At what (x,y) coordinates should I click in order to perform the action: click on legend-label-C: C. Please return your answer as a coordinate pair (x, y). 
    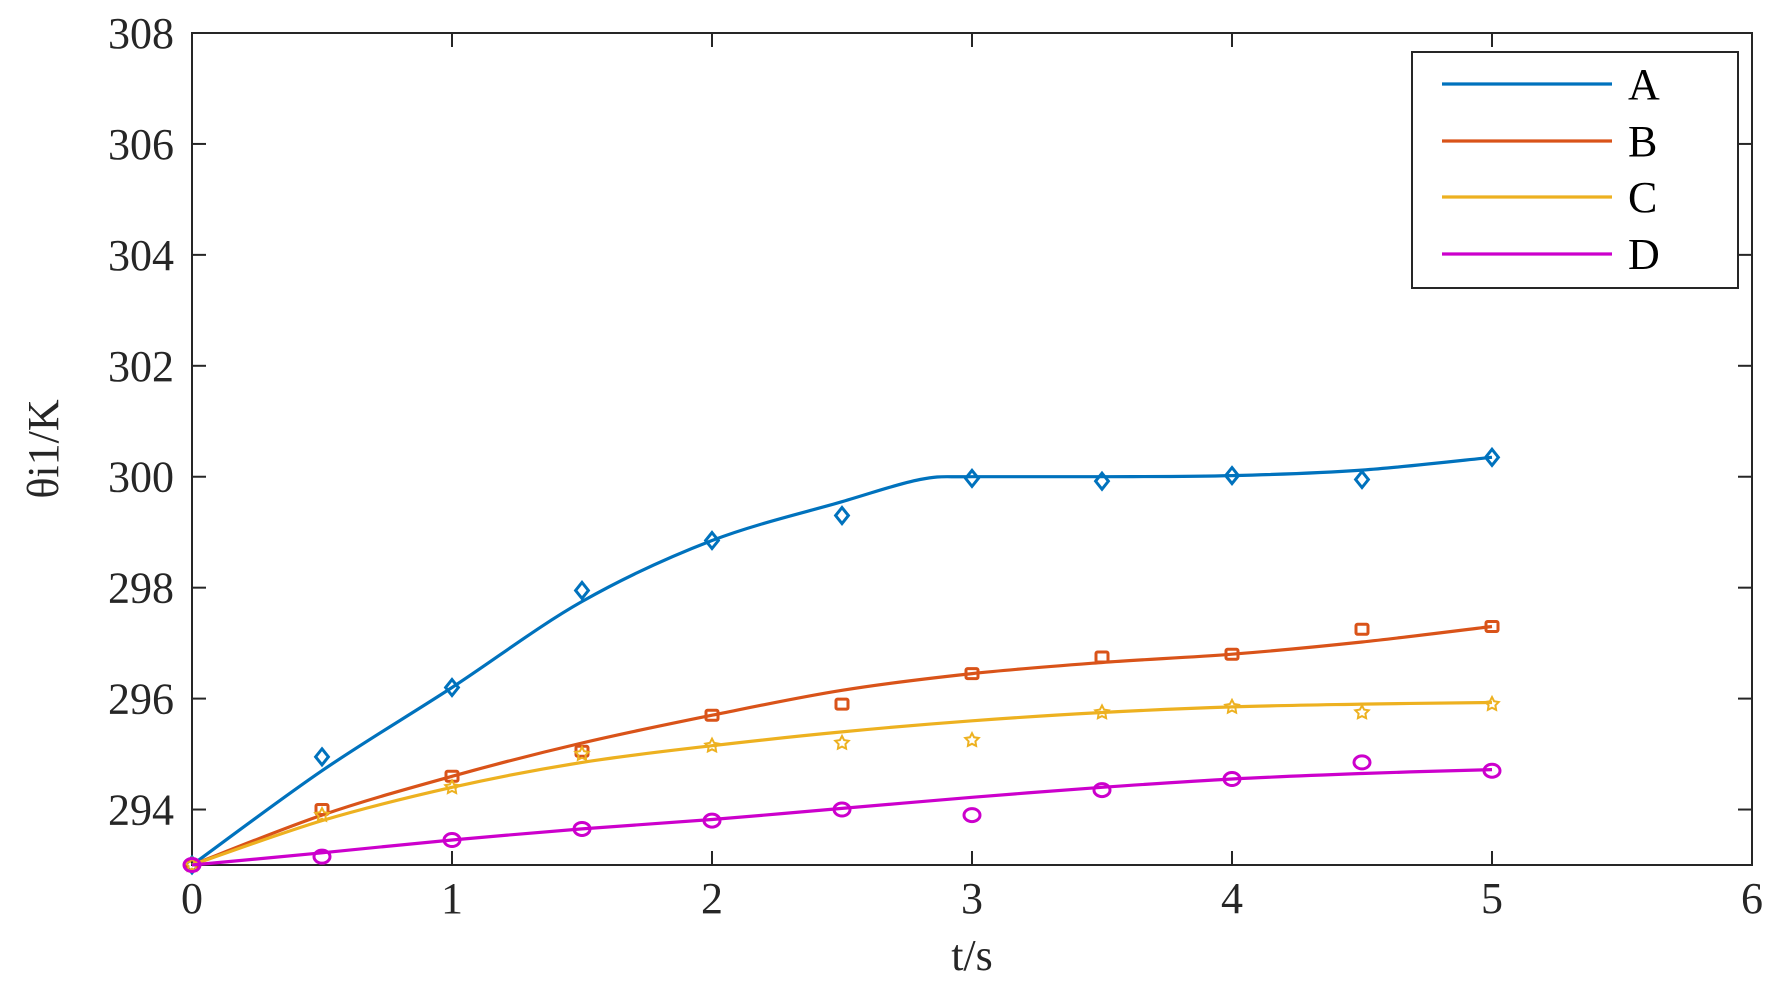
    Looking at the image, I should click on (1642, 197).